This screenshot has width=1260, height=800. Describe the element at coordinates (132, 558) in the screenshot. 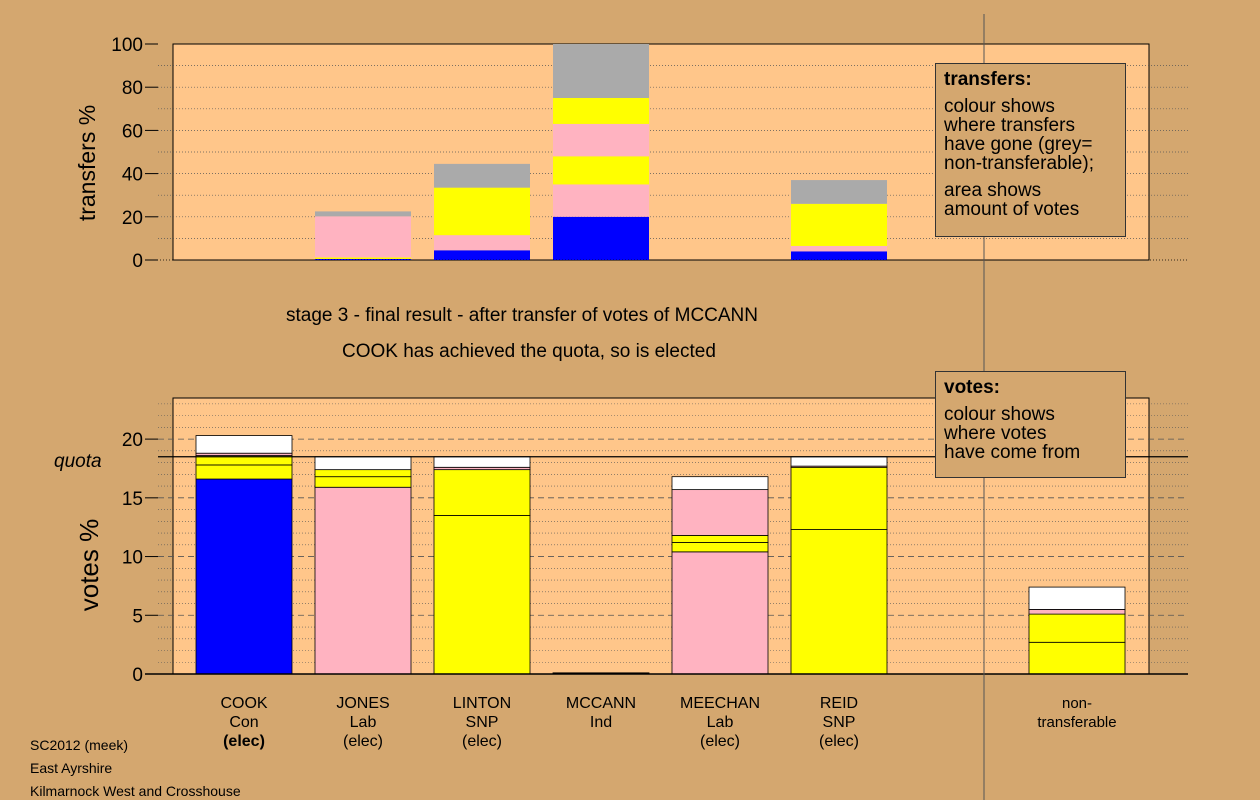

I see `votes-tick-label: 10` at that location.